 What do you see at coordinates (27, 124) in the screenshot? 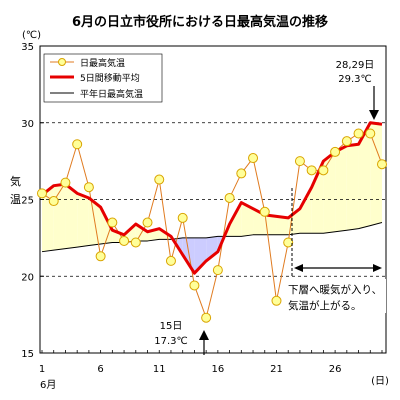
I see `y-tick-label: 30` at bounding box center [27, 124].